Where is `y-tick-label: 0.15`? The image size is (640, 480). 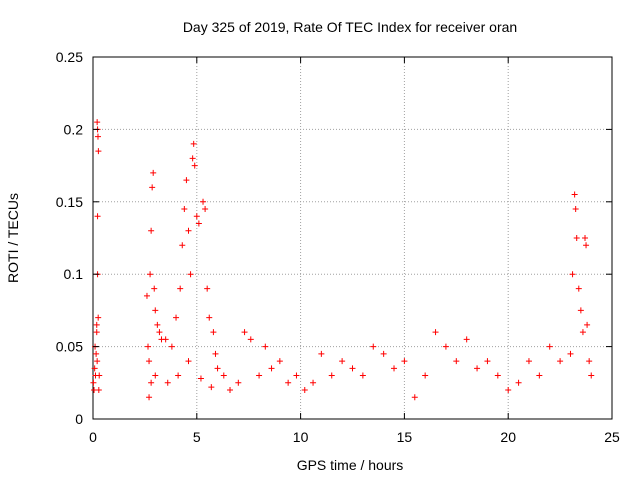 y-tick-label: 0.15 is located at coordinates (69, 202).